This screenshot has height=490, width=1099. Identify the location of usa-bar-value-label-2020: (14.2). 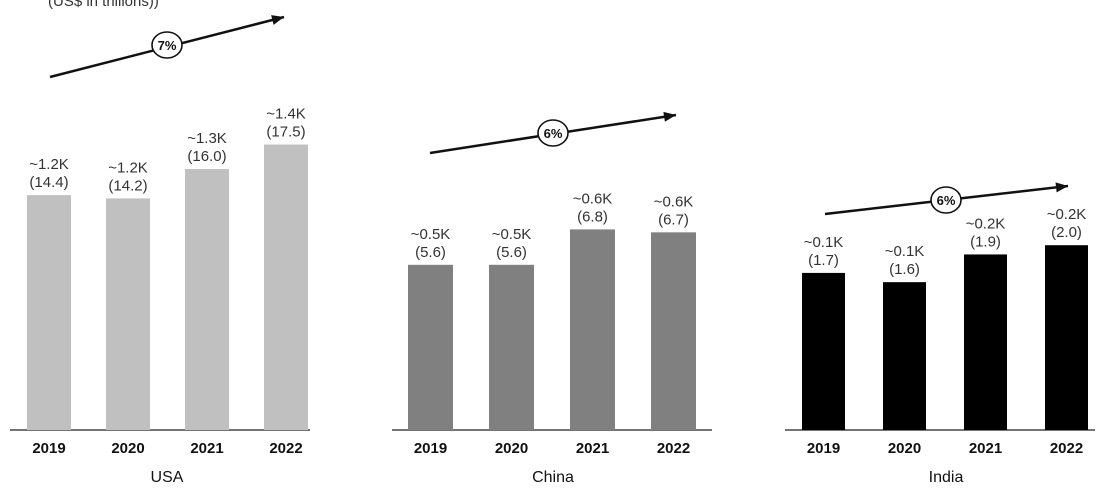
(127, 185).